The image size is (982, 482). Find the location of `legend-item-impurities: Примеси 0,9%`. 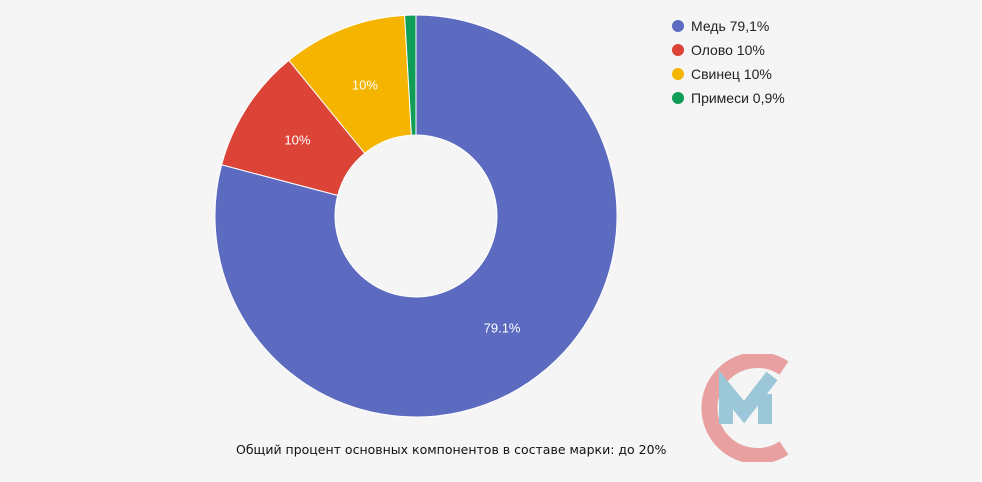

legend-item-impurities: Примеси 0,9% is located at coordinates (728, 98).